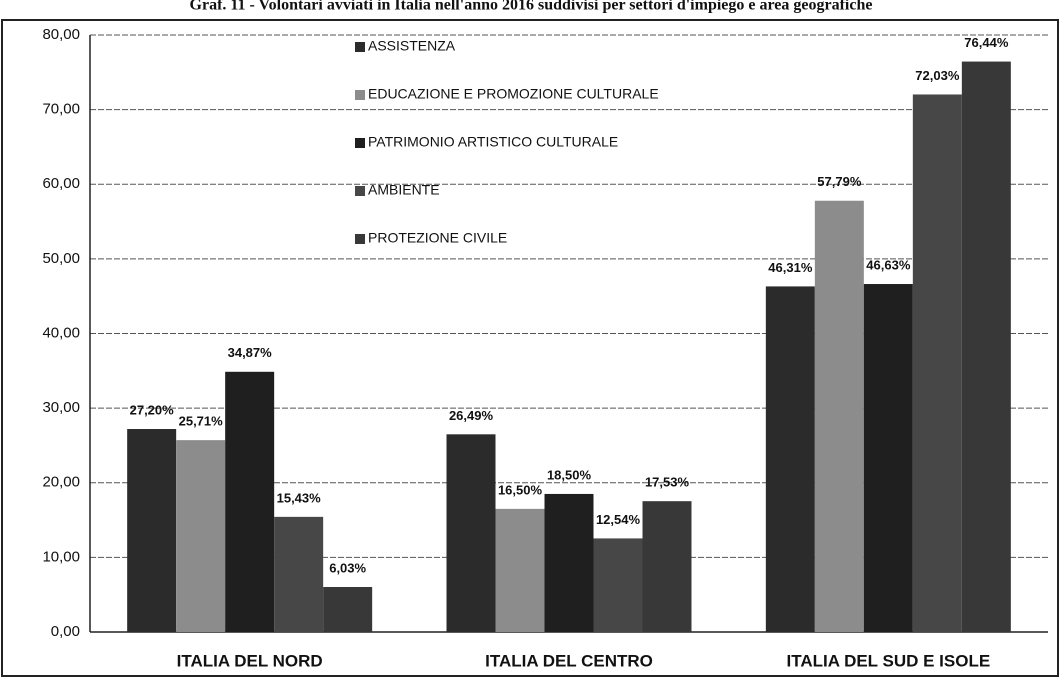 Image resolution: width=1062 pixels, height=680 pixels. What do you see at coordinates (152, 409) in the screenshot?
I see `value-label: 27,20%` at bounding box center [152, 409].